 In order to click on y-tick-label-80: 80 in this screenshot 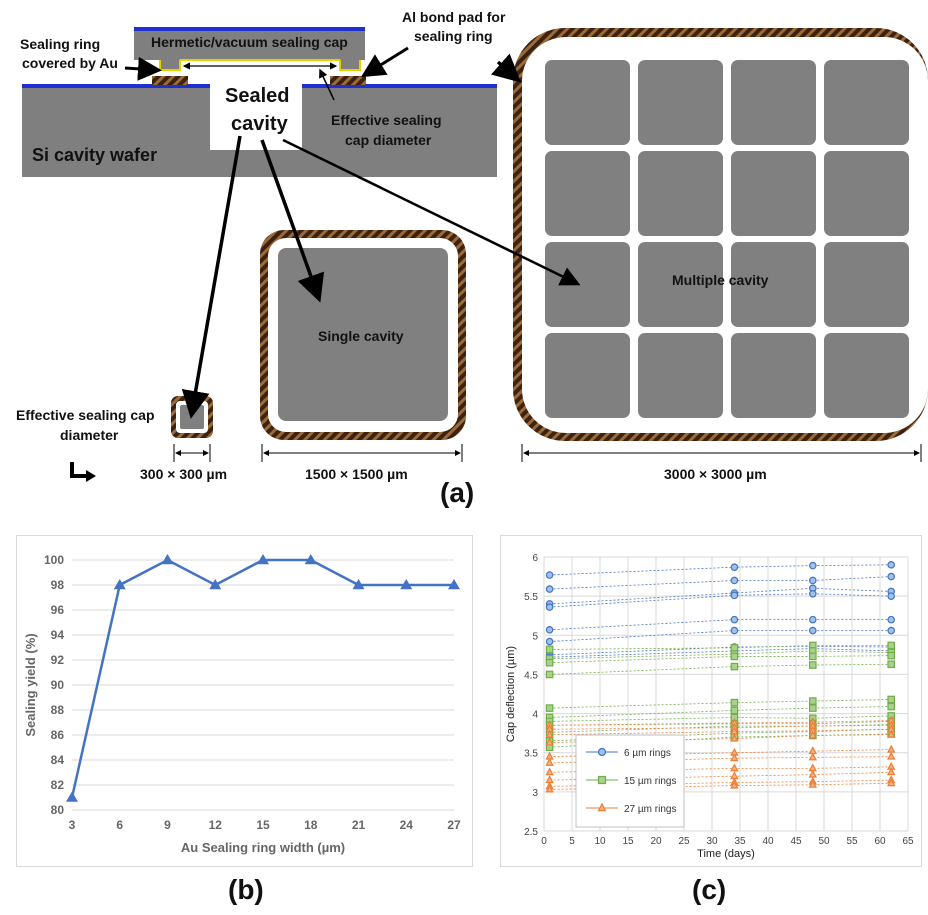, I will do `click(58, 810)`.